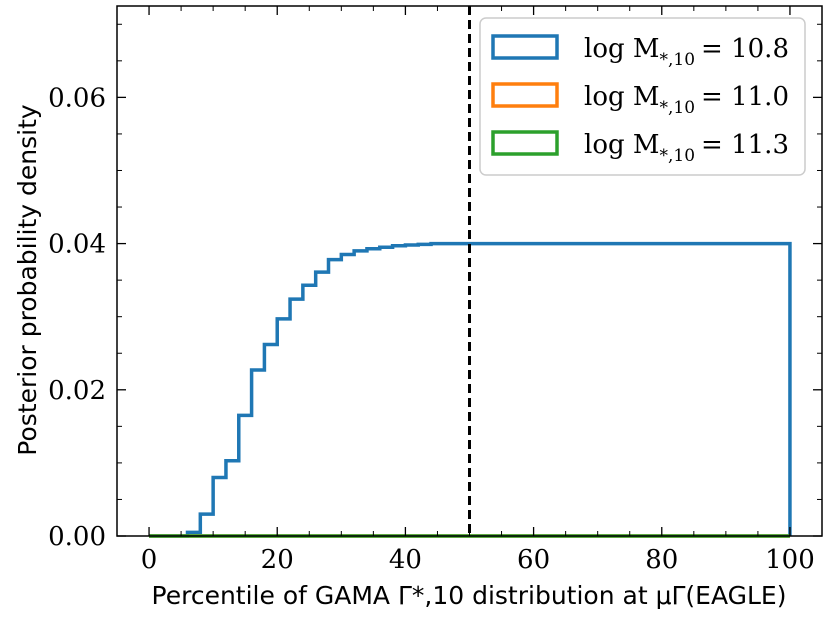 The image size is (830, 623). I want to click on x-tick-label: 80, so click(661, 560).